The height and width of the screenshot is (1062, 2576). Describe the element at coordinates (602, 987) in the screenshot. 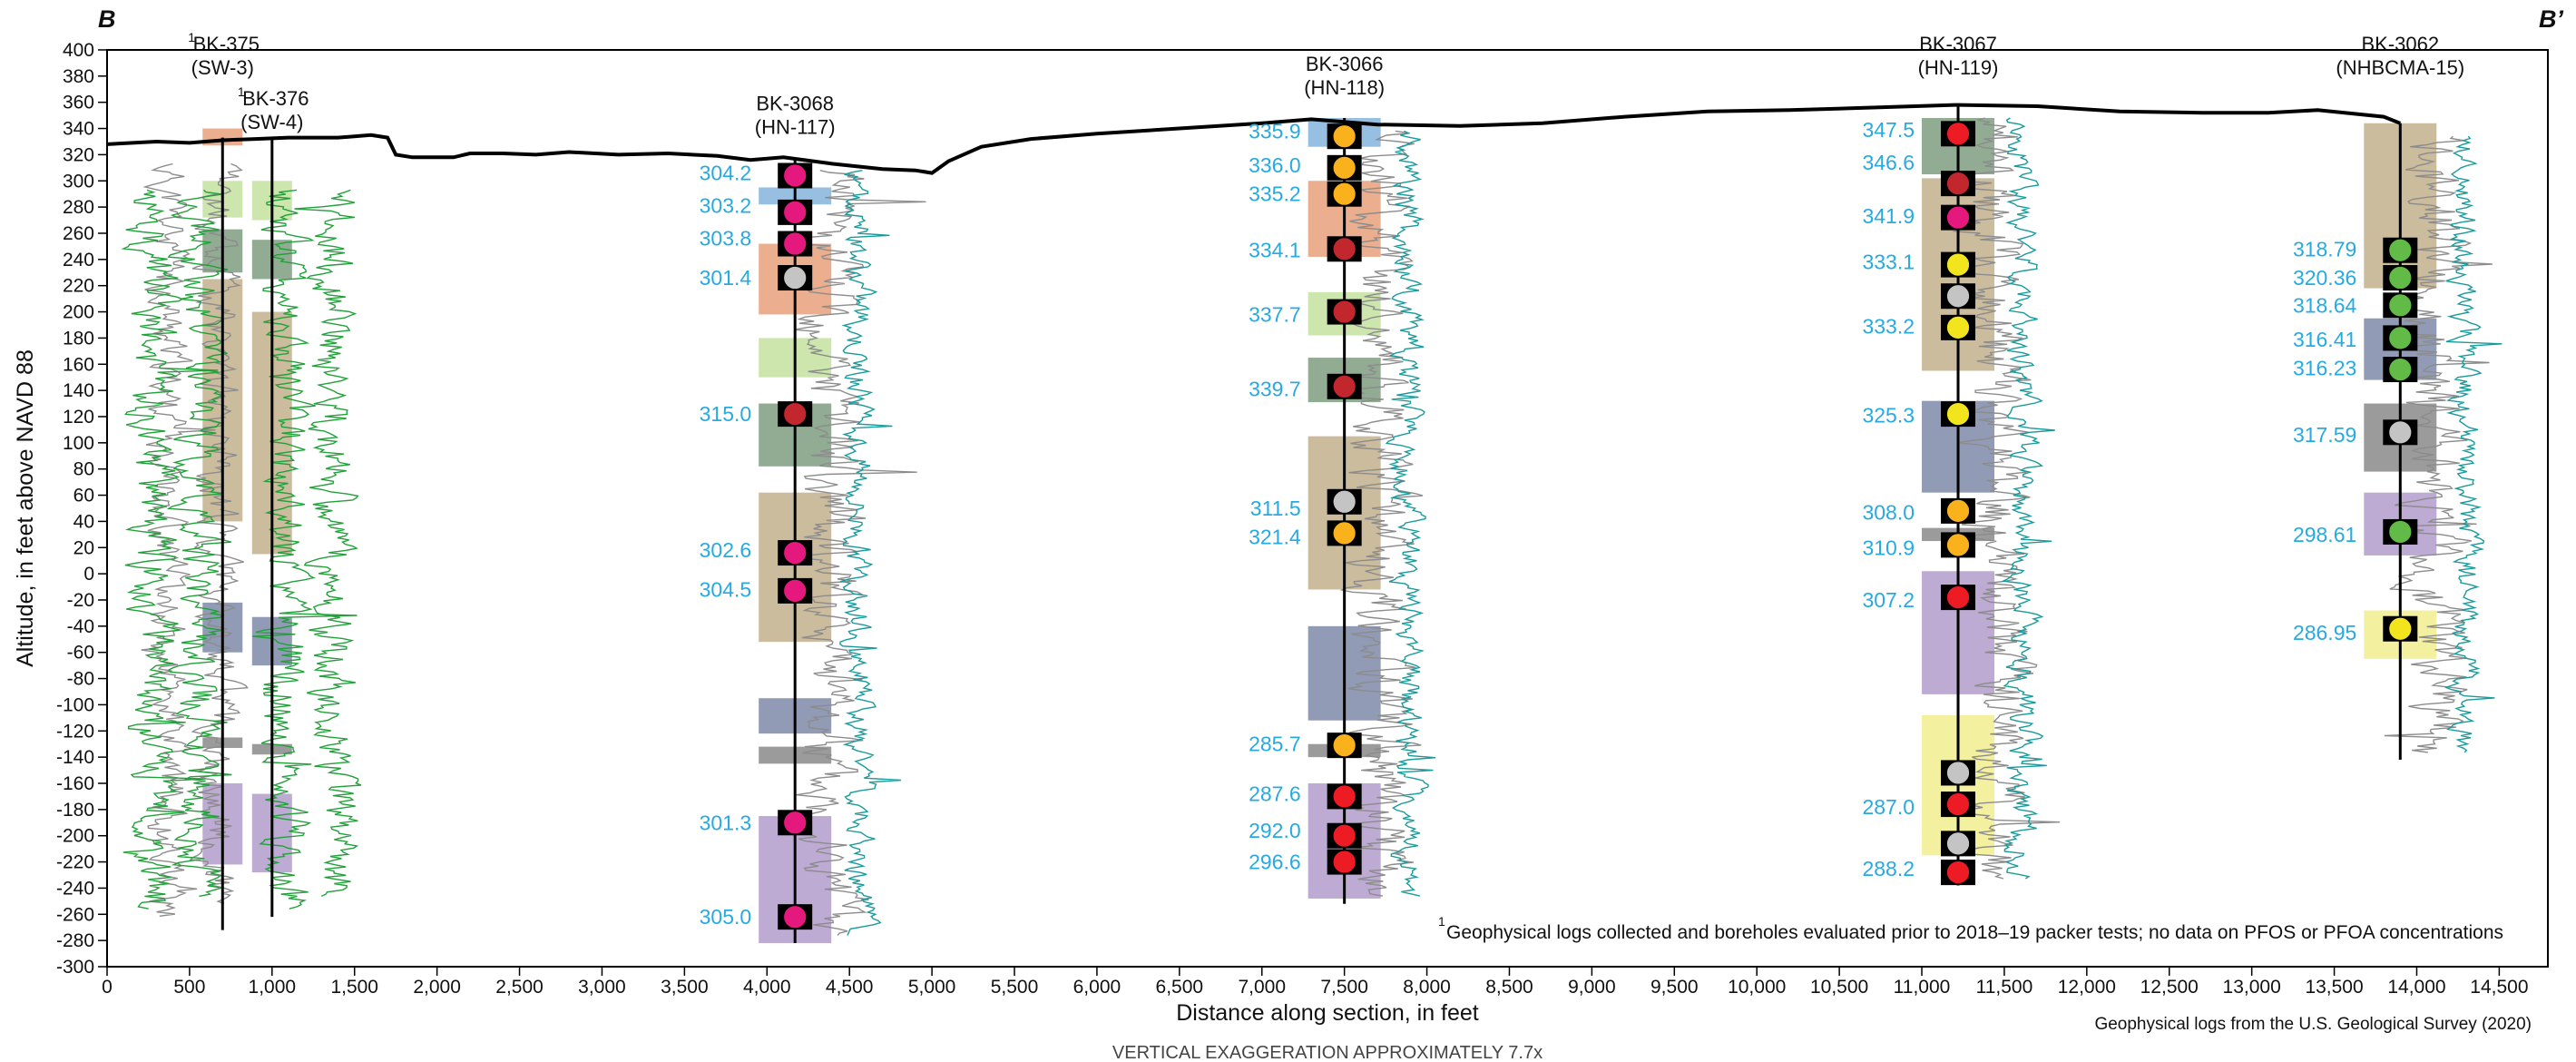

I see `x-tick-label: 3,000` at that location.